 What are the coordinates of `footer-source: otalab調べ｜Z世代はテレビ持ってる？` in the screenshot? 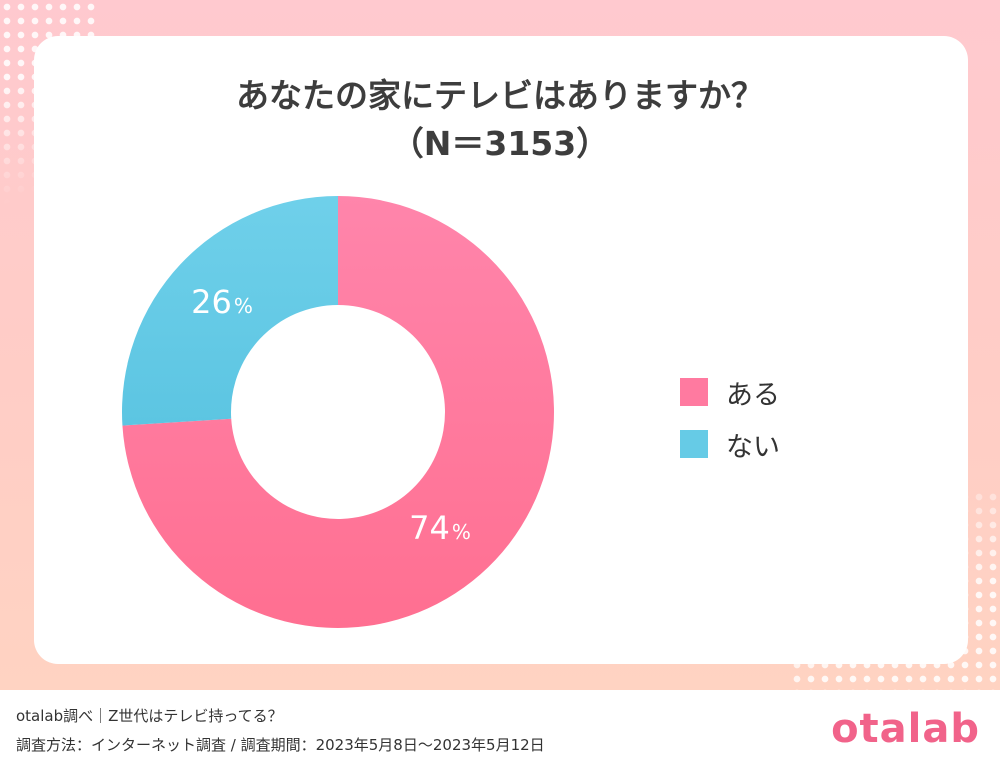 It's located at (149, 716).